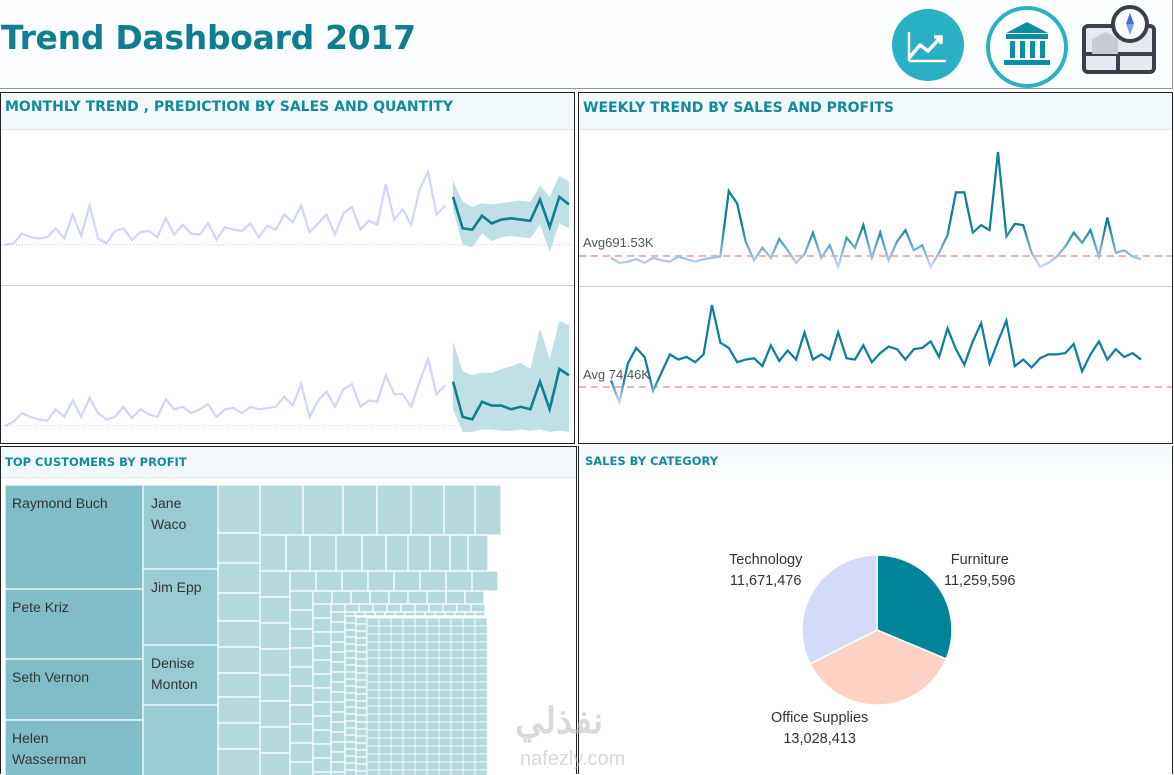 This screenshot has height=775, width=1174. What do you see at coordinates (40, 607) in the screenshot?
I see `customer-label: Pete Kriz` at bounding box center [40, 607].